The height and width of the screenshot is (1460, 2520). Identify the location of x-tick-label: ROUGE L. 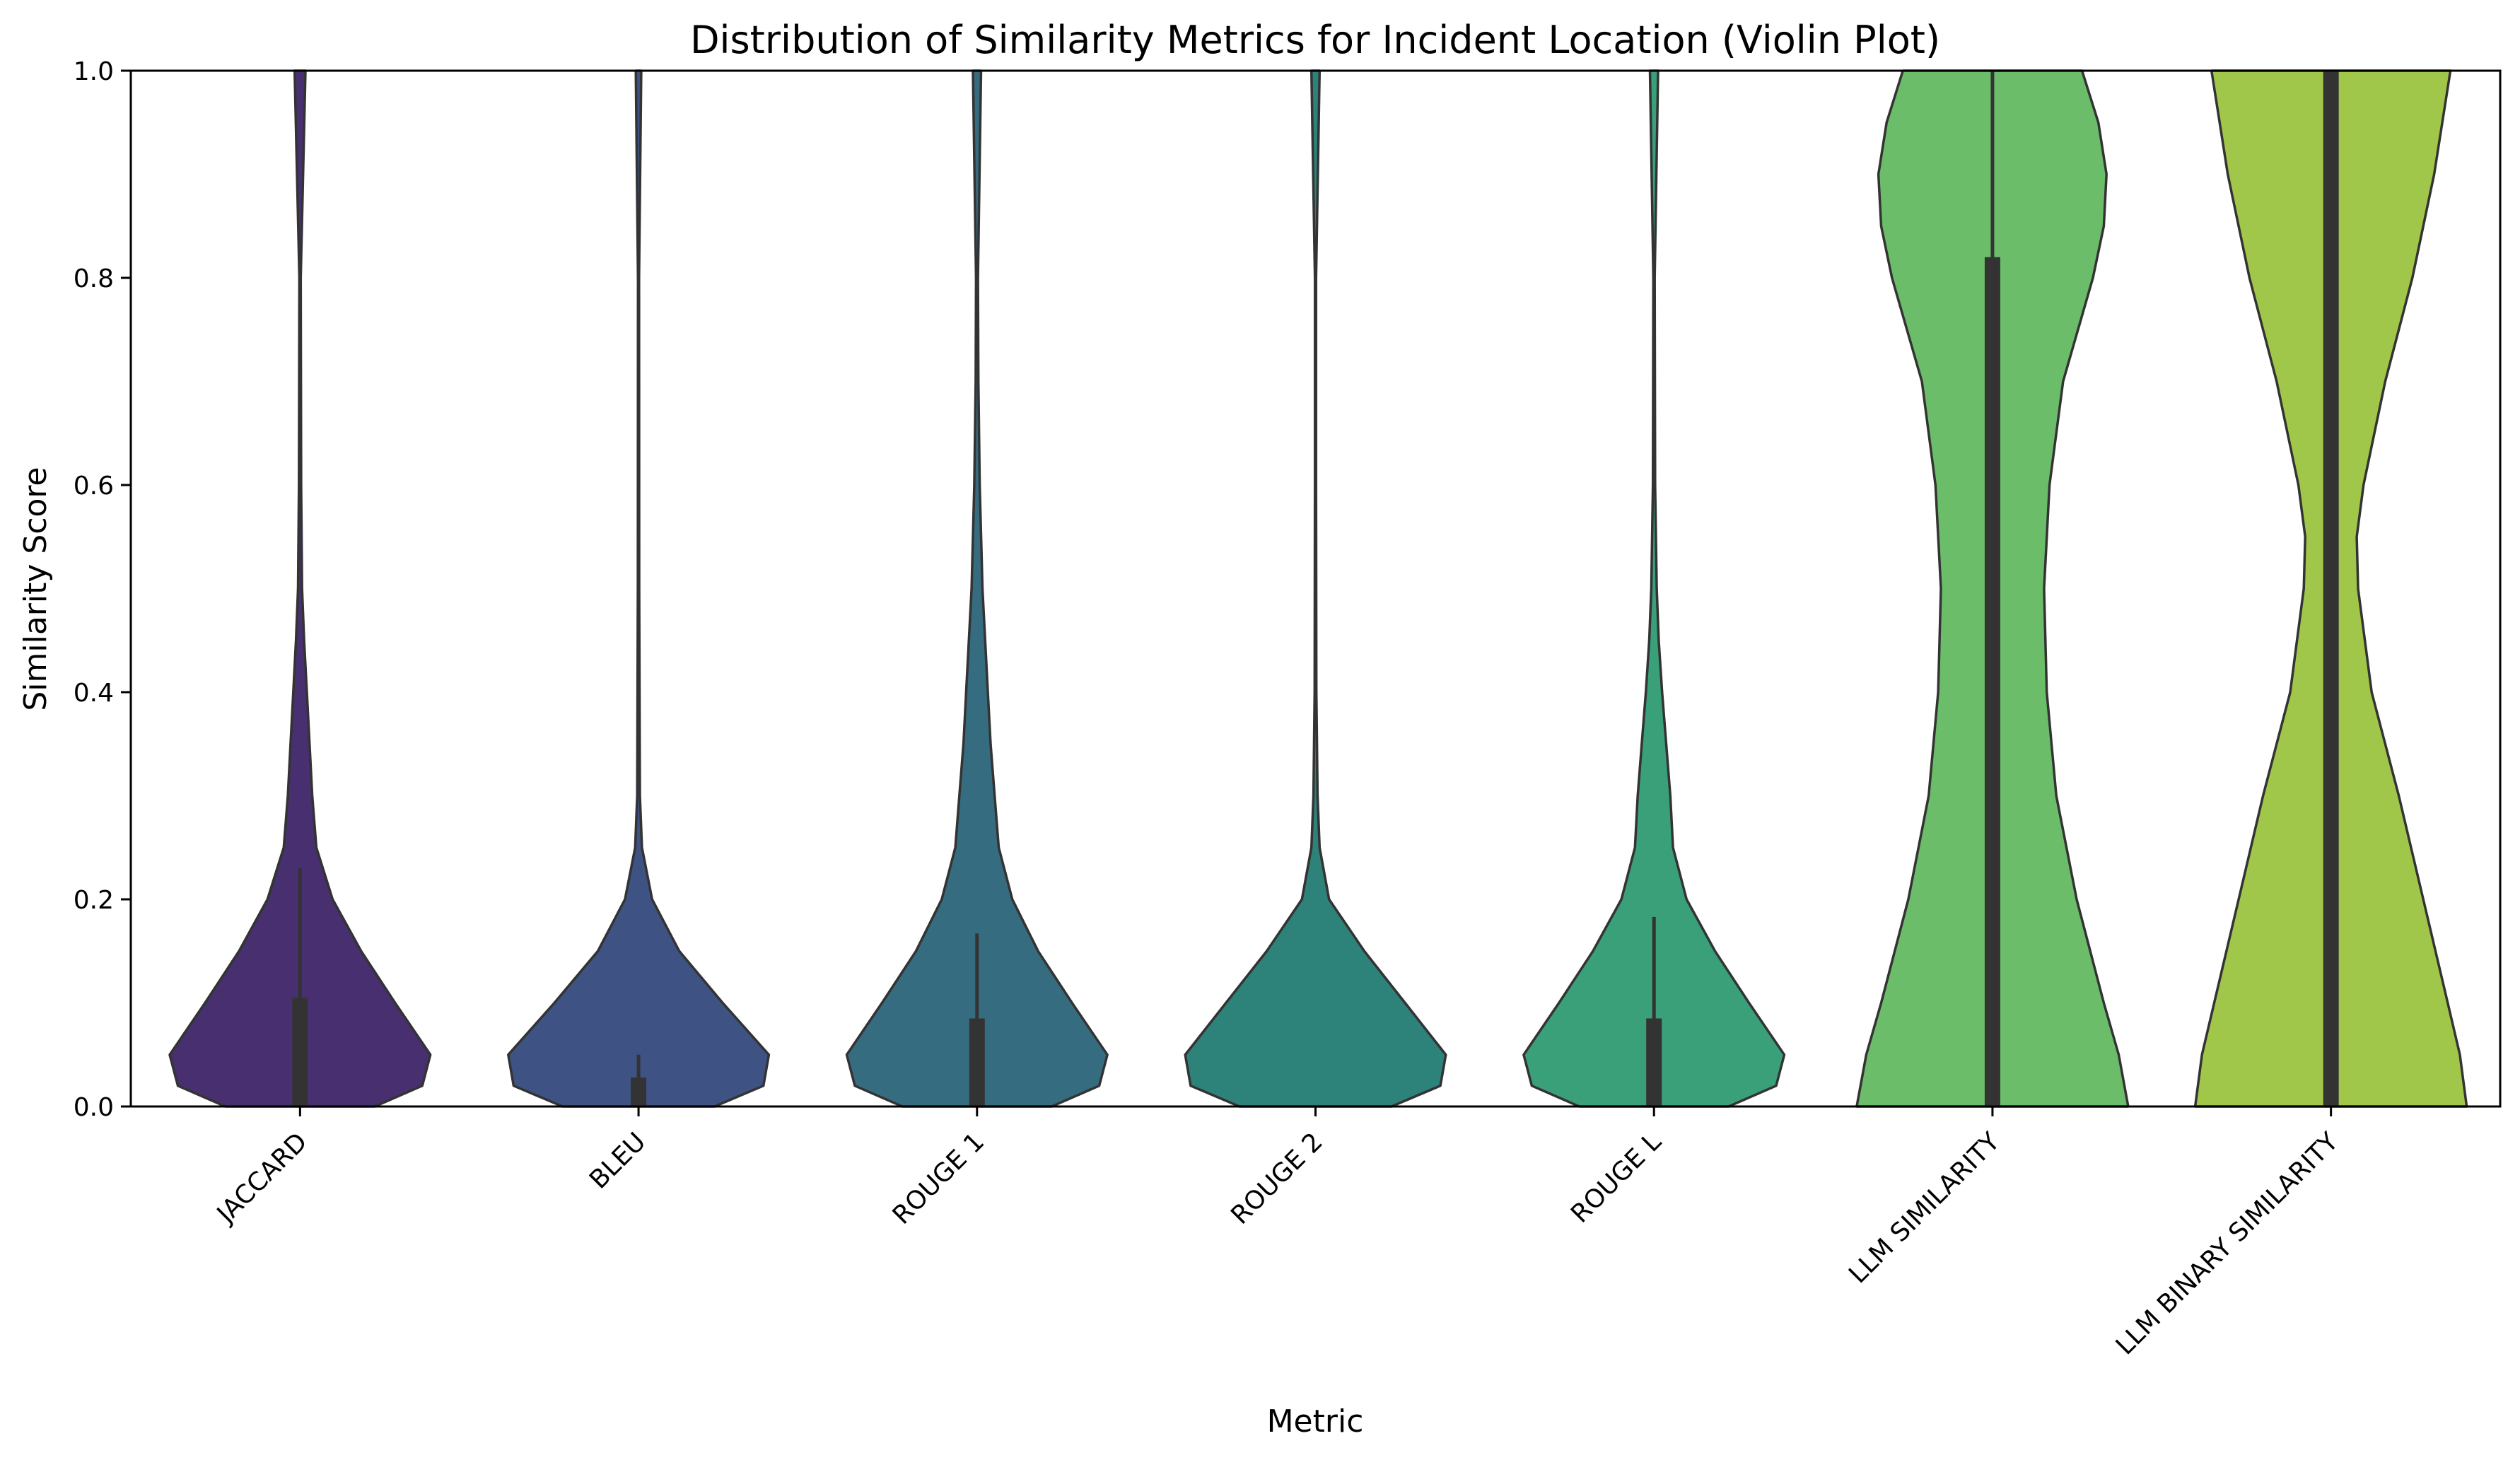
(1616, 1177).